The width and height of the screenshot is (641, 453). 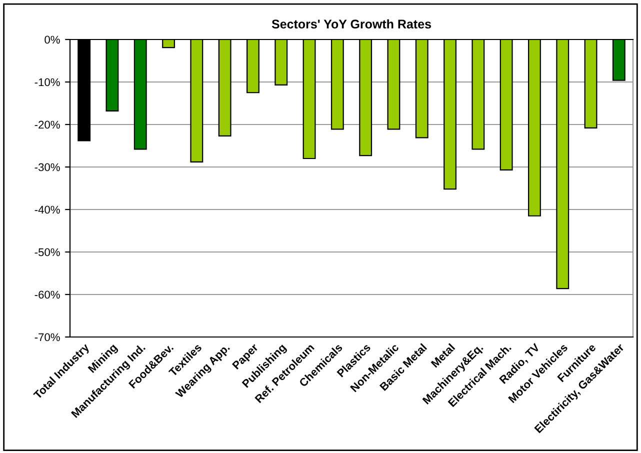 What do you see at coordinates (47, 210) in the screenshot?
I see `y-tick-label: -40%` at bounding box center [47, 210].